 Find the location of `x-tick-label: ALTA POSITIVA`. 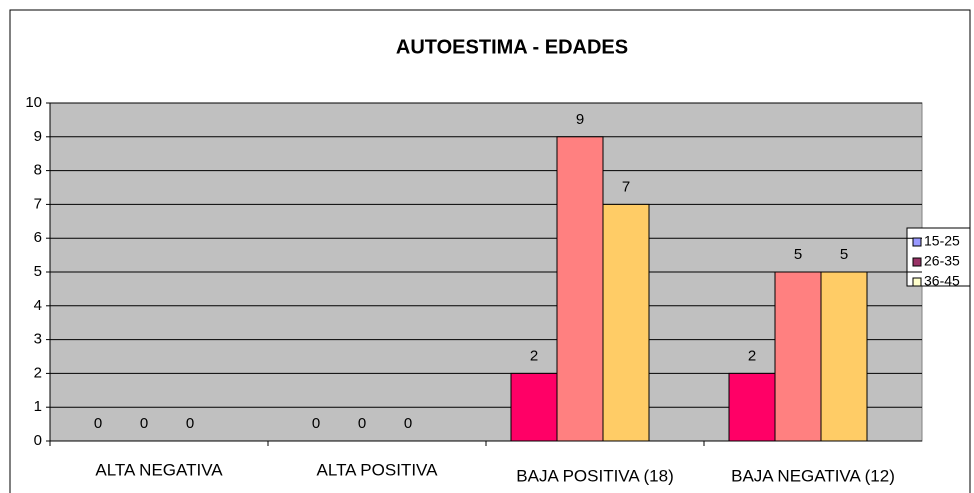

x-tick-label: ALTA POSITIVA is located at coordinates (378, 469).